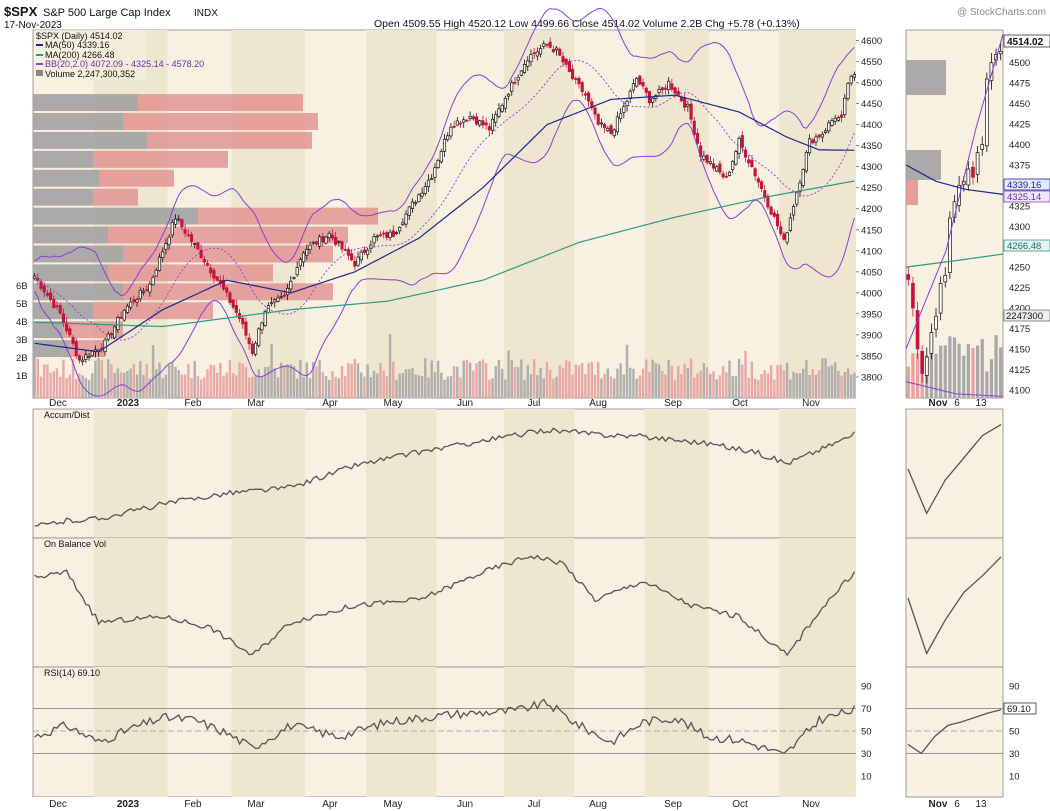  Describe the element at coordinates (1014, 732) in the screenshot. I see `zoom-rsi-tick-label: 50` at that location.